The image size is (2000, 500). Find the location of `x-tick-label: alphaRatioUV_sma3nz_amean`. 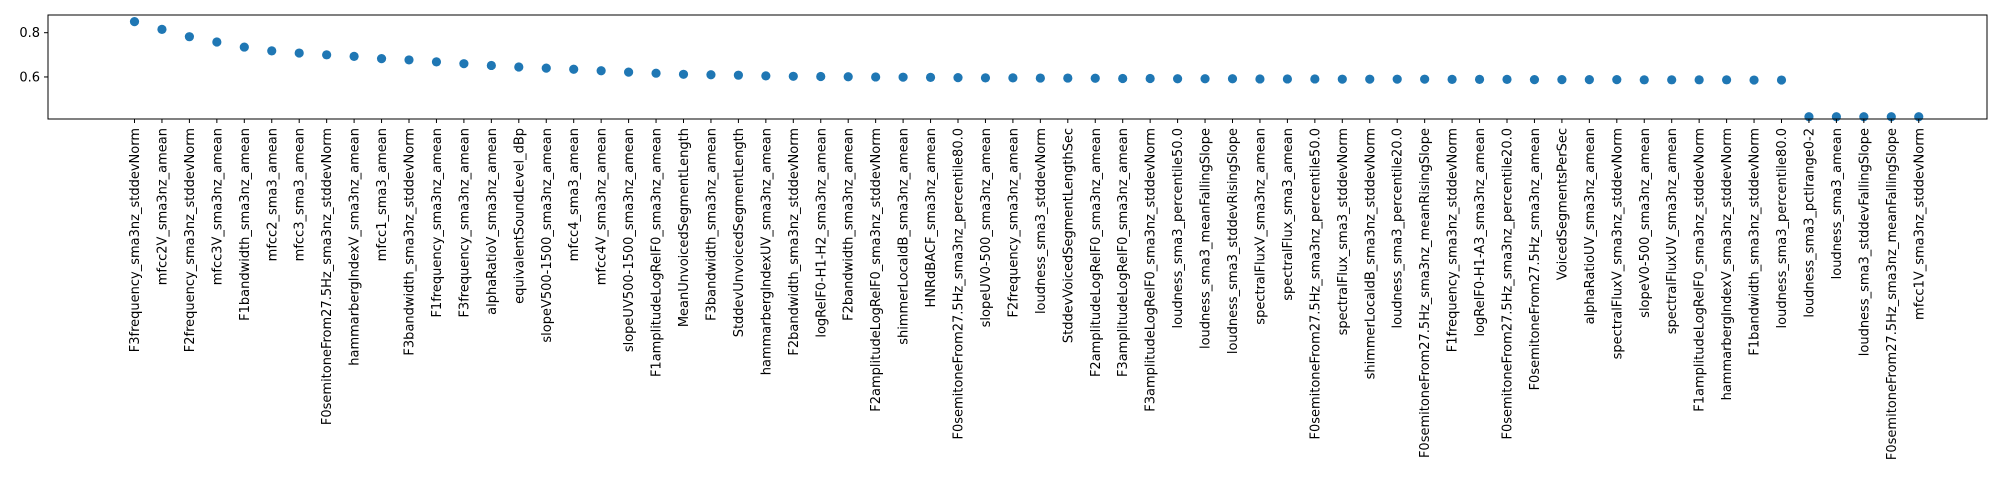

x-tick-label: alphaRatioUV_sma3nz_amean is located at coordinates (1590, 226).